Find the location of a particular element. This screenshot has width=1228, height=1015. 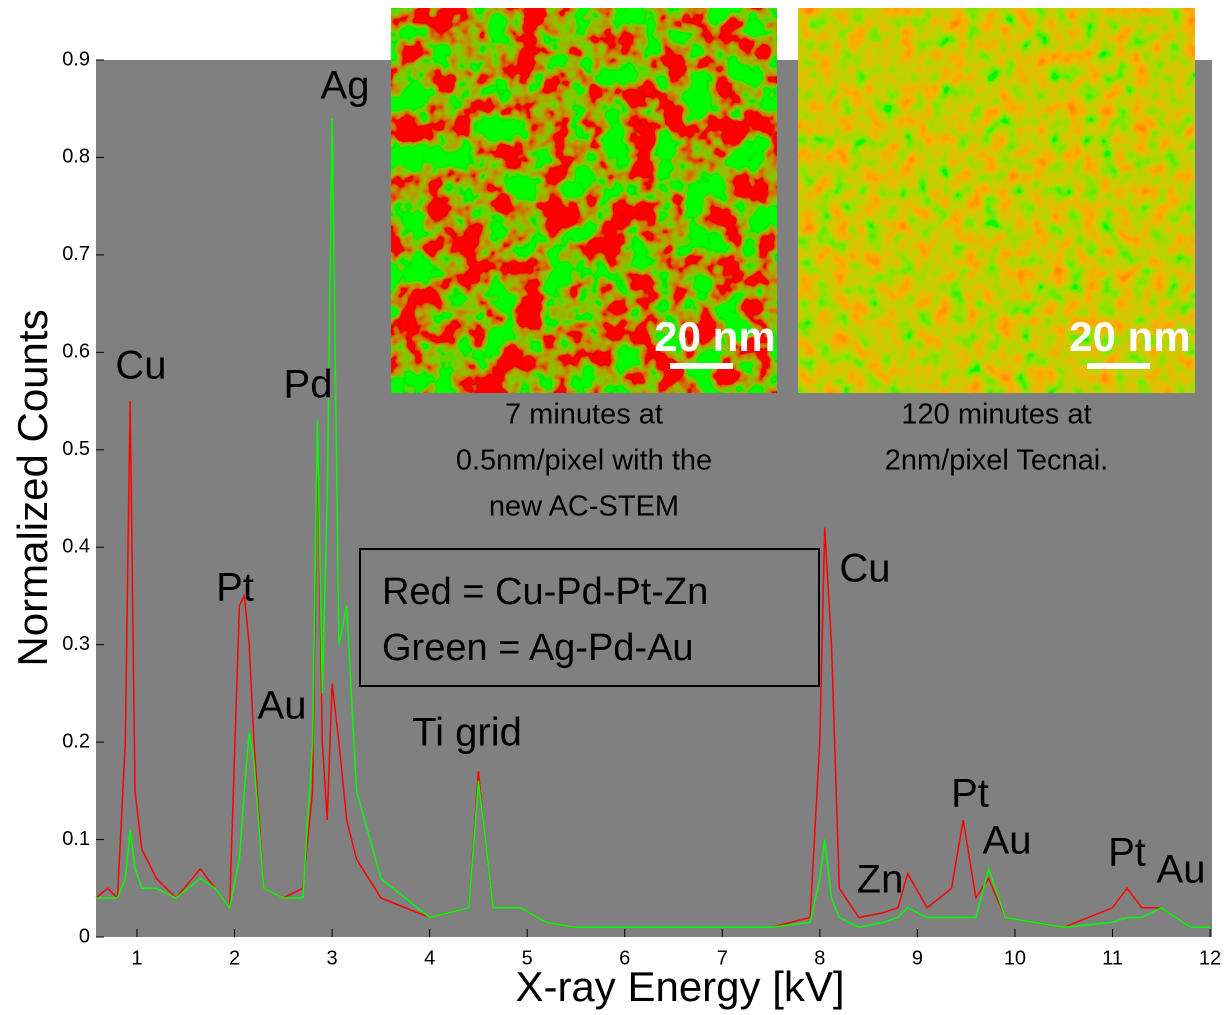

x-tick-label: 10 is located at coordinates (1015, 958).